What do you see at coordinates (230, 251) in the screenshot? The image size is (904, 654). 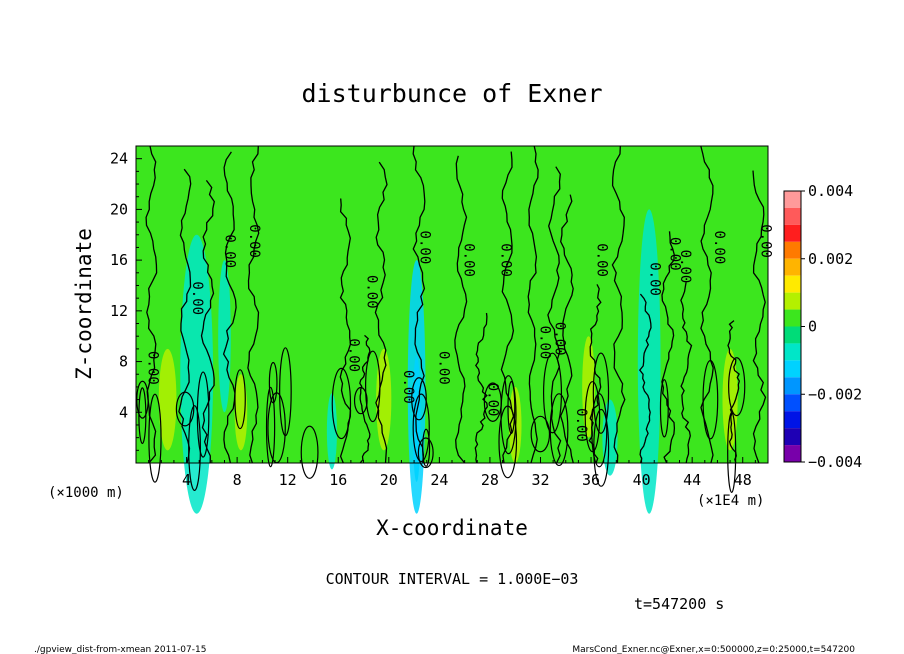 I see `contour-label-2: 0.00` at bounding box center [230, 251].